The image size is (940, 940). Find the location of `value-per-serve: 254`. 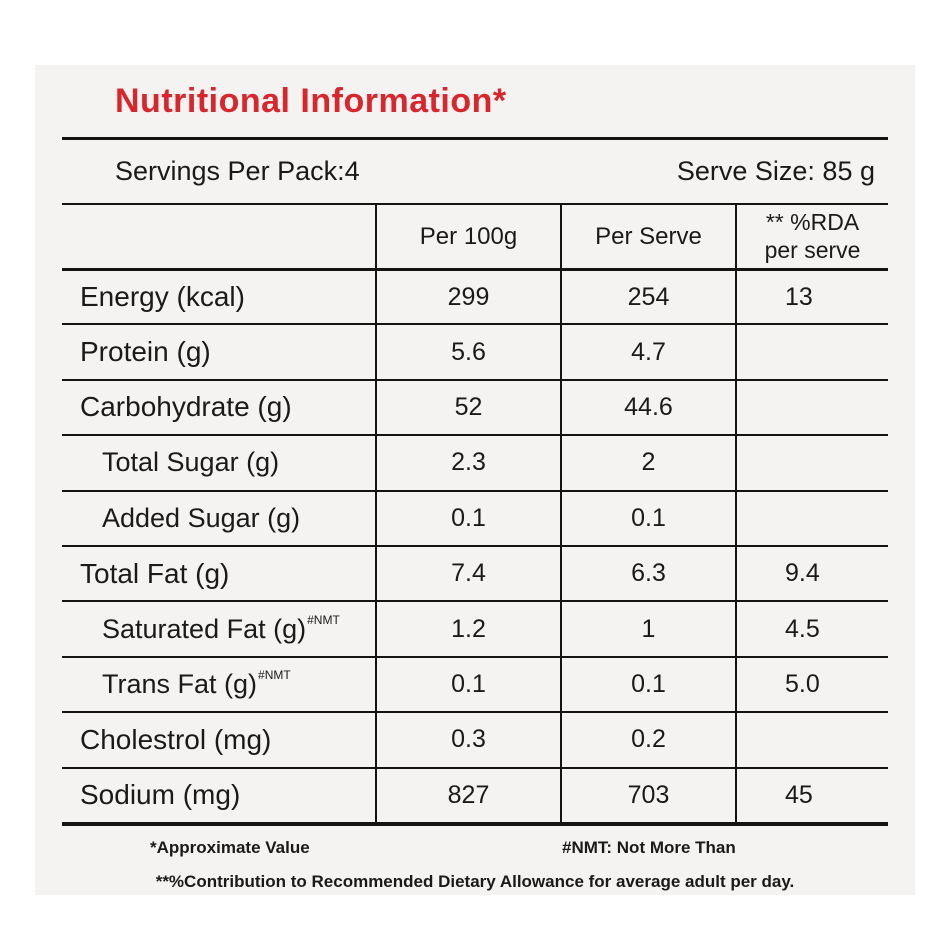

value-per-serve: 254 is located at coordinates (647, 297).